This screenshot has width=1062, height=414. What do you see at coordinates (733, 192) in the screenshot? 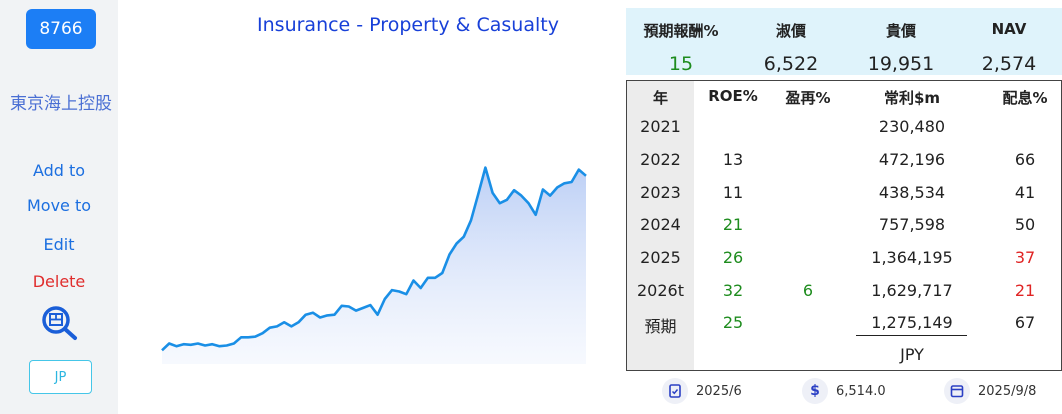
I see `cell-roe: 11` at bounding box center [733, 192].